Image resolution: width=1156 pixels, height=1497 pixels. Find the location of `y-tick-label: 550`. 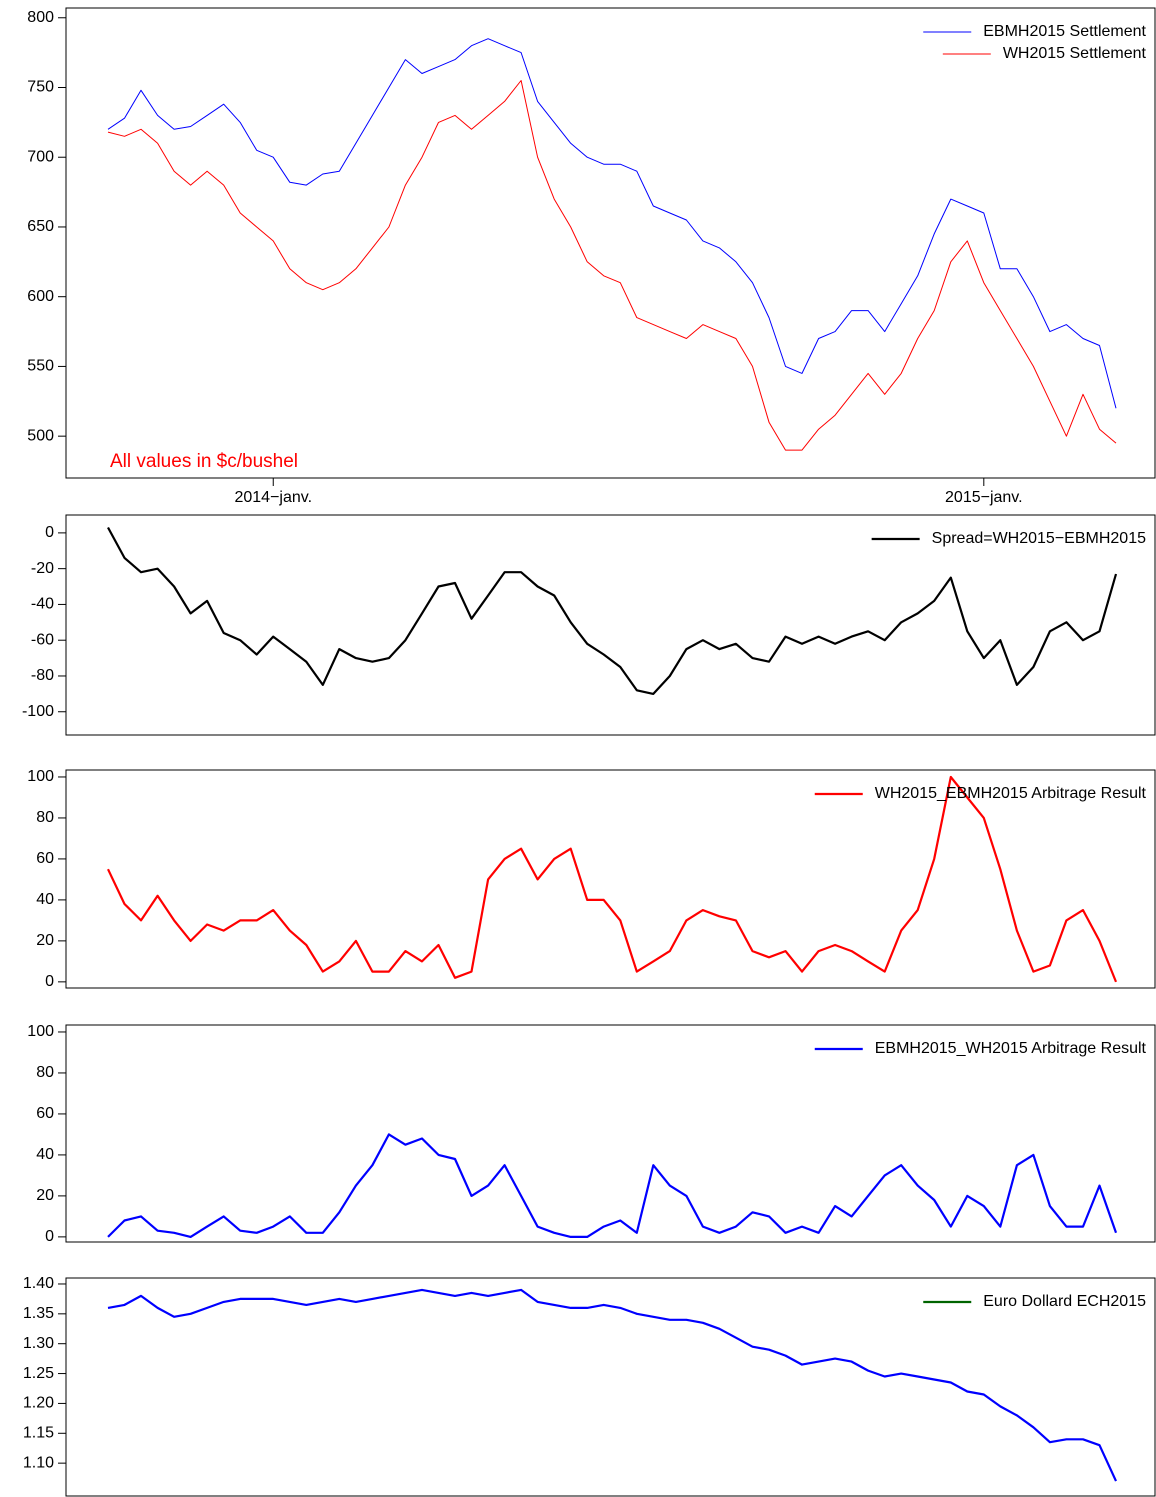

y-tick-label: 550 is located at coordinates (40, 366).